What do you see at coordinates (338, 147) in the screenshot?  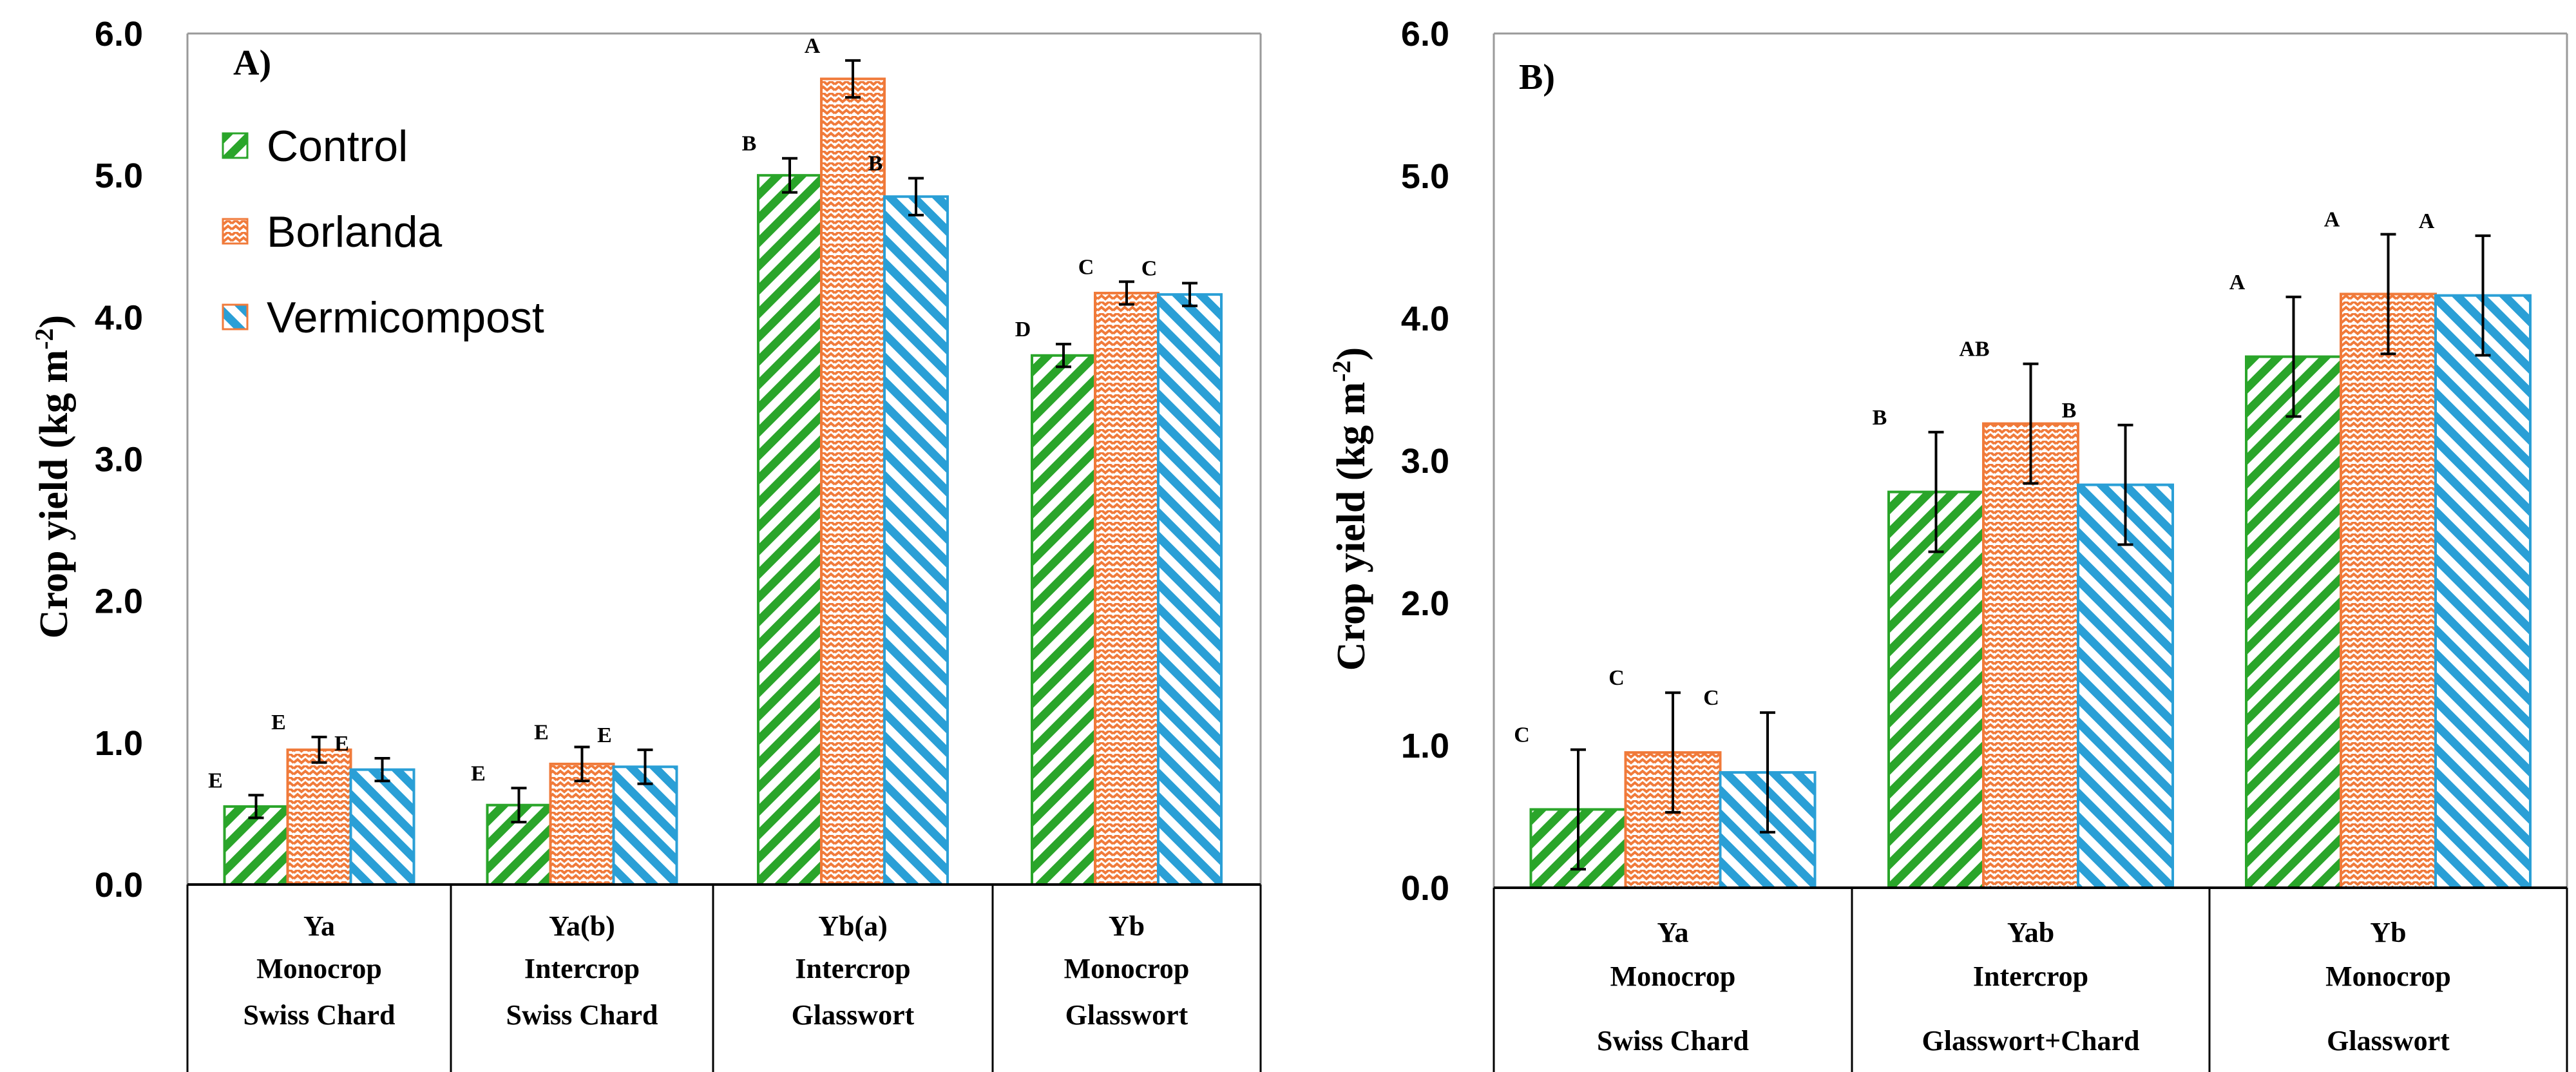 I see `legend-label-control: Control` at bounding box center [338, 147].